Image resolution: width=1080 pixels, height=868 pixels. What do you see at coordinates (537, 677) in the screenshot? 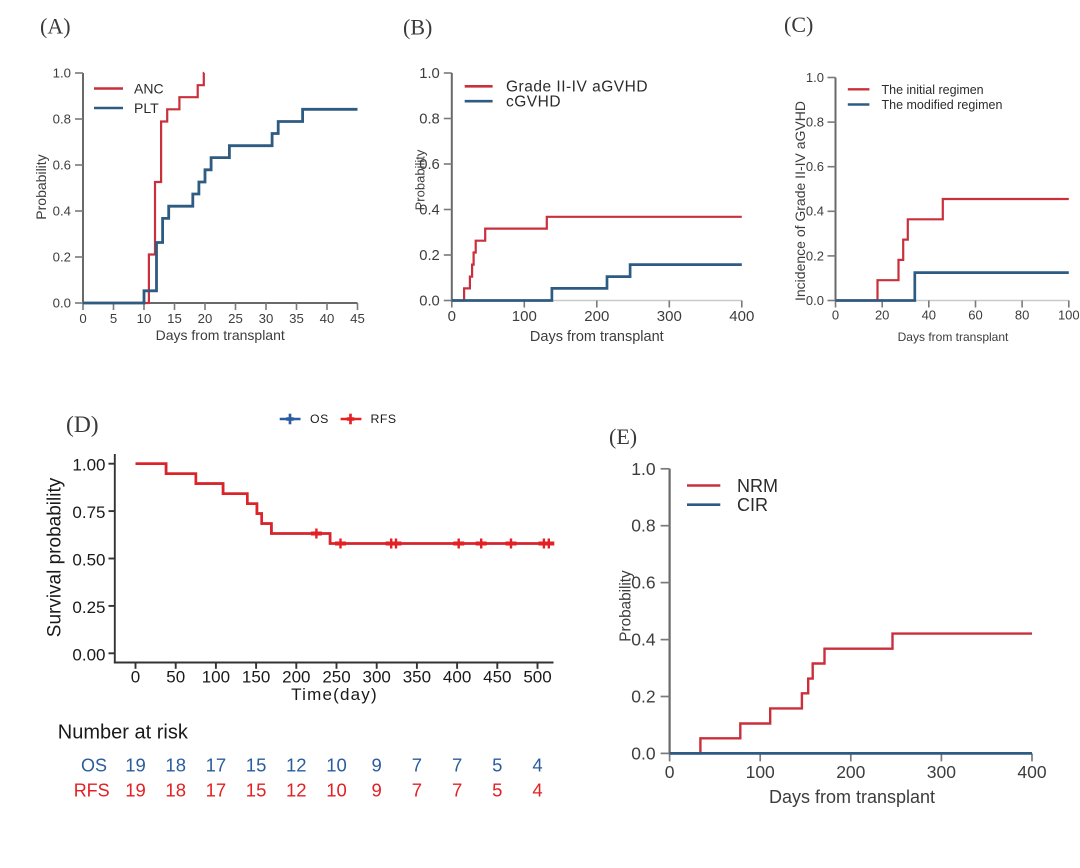
I see `svg-text: 500` at bounding box center [537, 677].